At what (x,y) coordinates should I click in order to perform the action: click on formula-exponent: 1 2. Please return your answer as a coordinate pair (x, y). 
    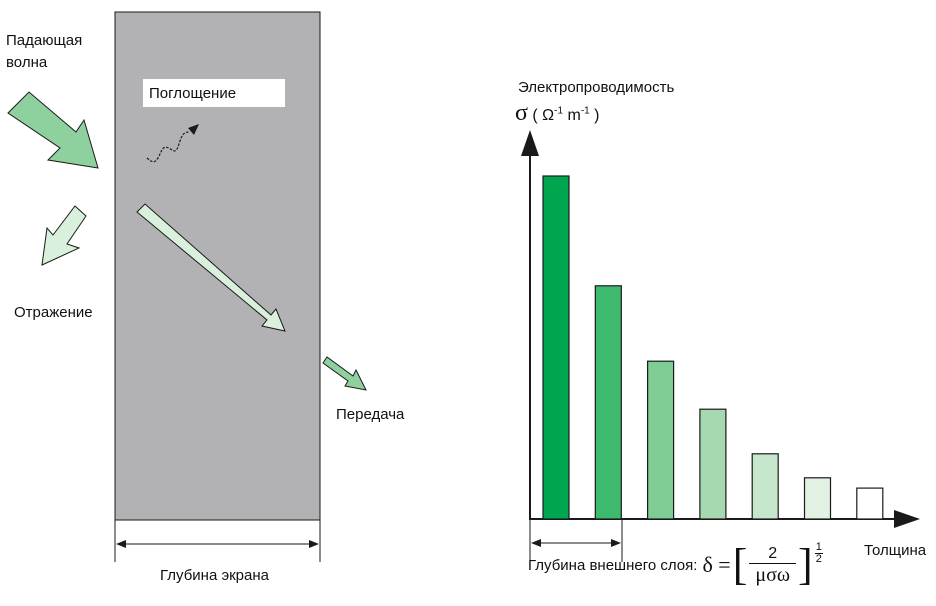
    Looking at the image, I should click on (818, 553).